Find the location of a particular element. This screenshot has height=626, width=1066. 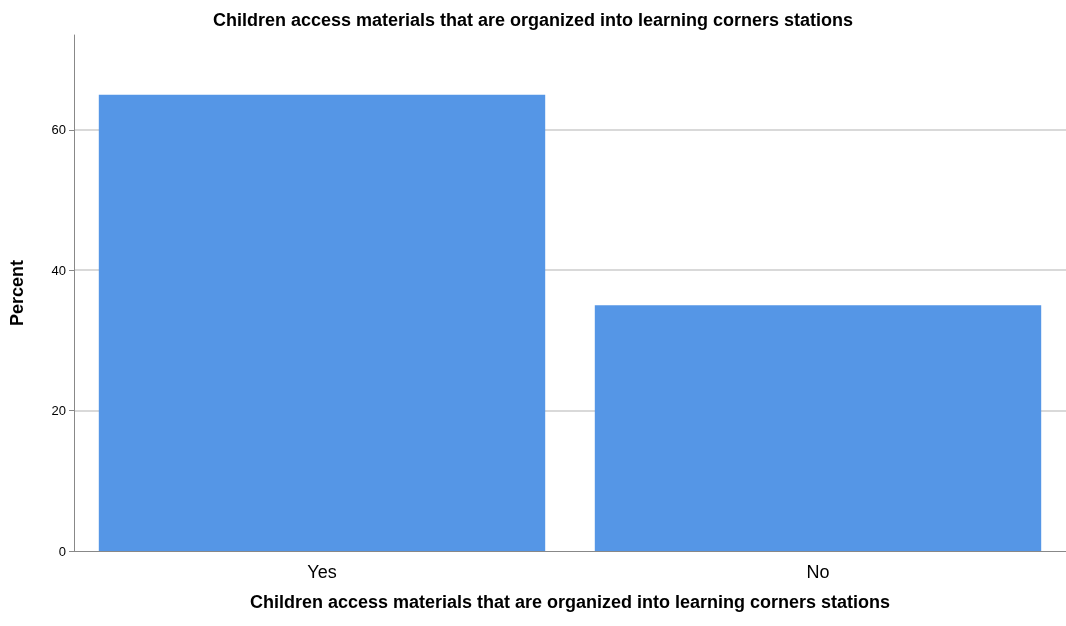

chart-title: Children access materials that are organized into learning corners stations is located at coordinates (533, 20).